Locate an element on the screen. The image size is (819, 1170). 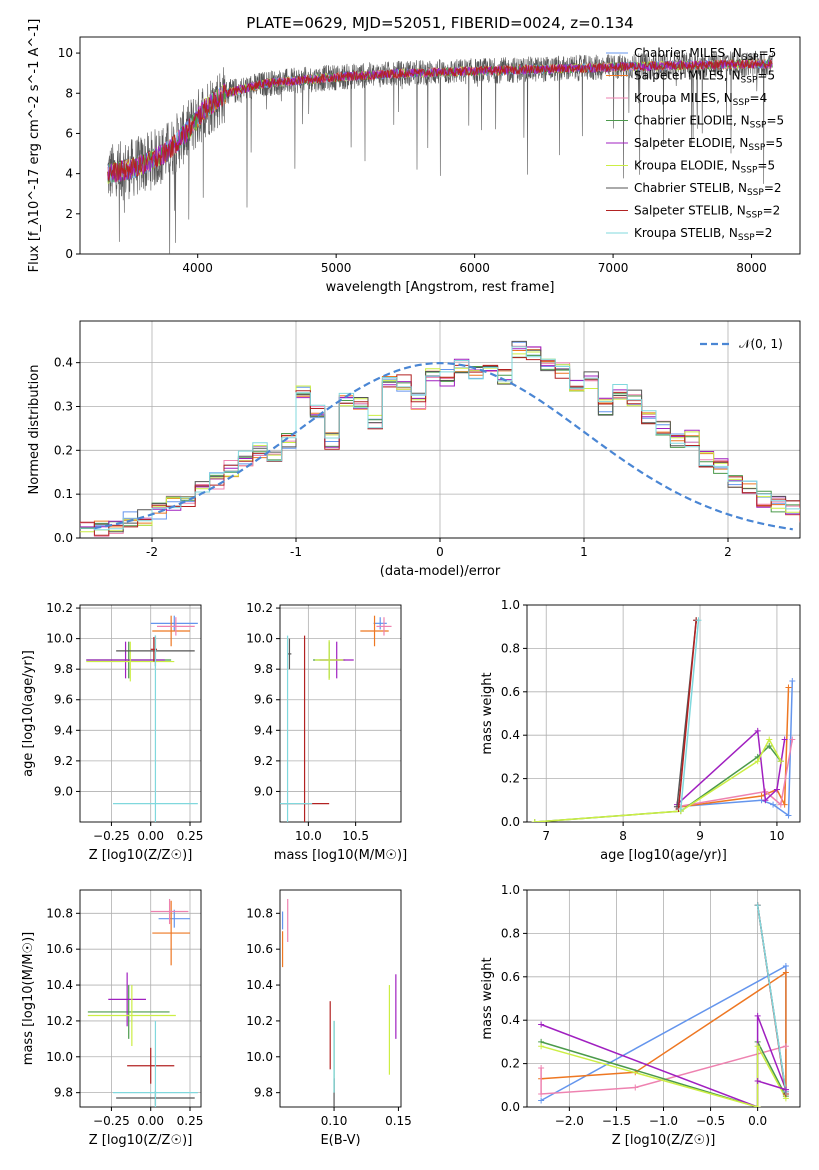
legend-entry: 𝒩(0, 1) is located at coordinates (761, 344).